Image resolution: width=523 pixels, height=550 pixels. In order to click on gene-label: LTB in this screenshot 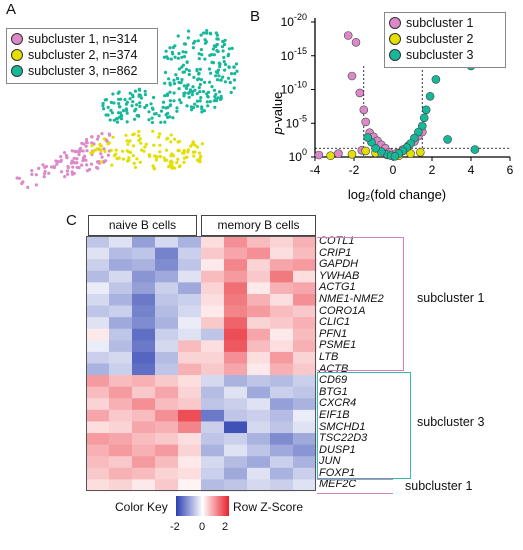, I will do `click(329, 356)`.